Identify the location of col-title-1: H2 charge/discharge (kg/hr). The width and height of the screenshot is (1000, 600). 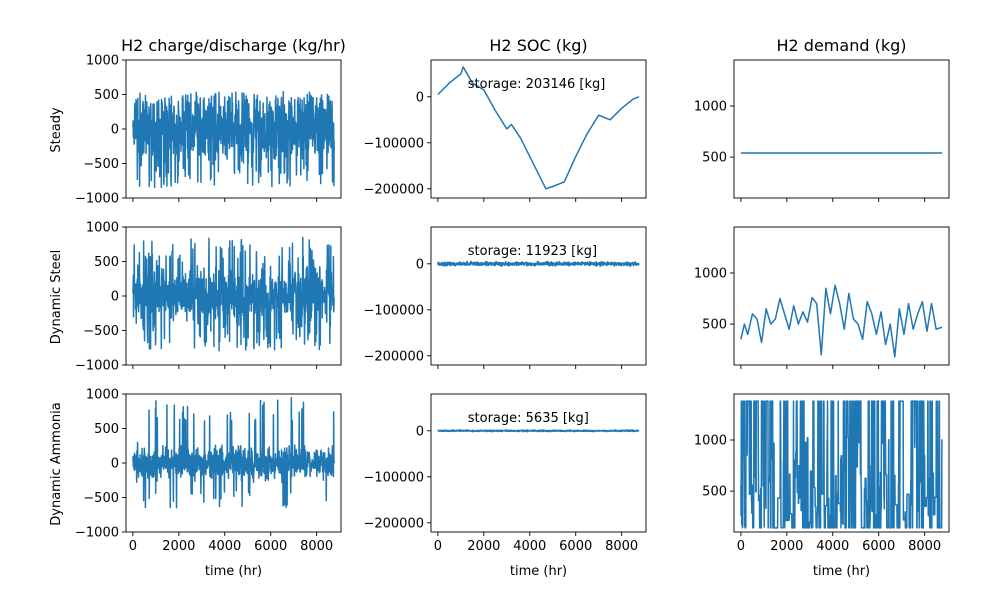
(233, 45).